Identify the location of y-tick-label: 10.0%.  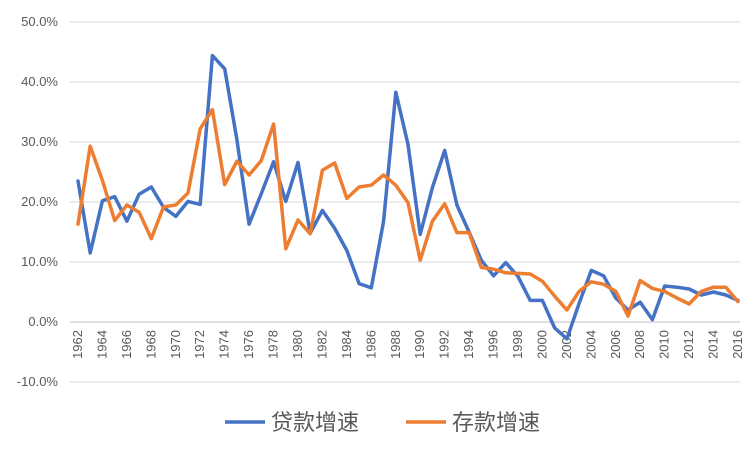
(39, 261).